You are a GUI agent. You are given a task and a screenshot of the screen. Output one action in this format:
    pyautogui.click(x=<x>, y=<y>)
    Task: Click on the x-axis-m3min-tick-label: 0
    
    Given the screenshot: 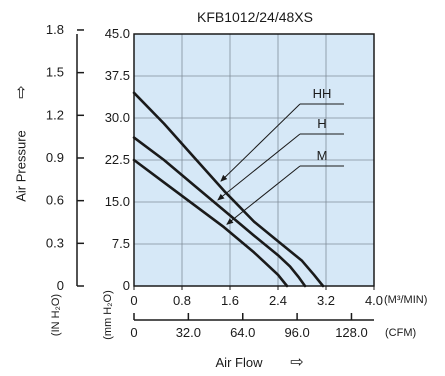 What is the action you would take?
    pyautogui.click(x=133, y=300)
    